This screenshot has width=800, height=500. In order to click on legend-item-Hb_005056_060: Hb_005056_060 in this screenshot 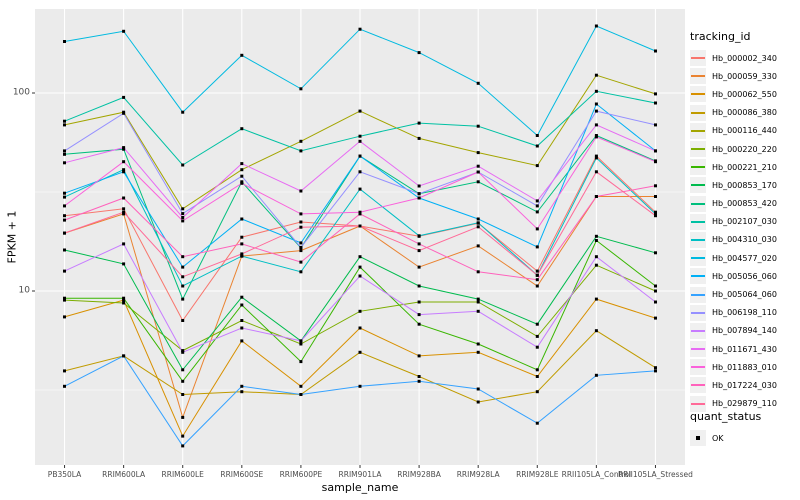, I will do `click(745, 276)`.